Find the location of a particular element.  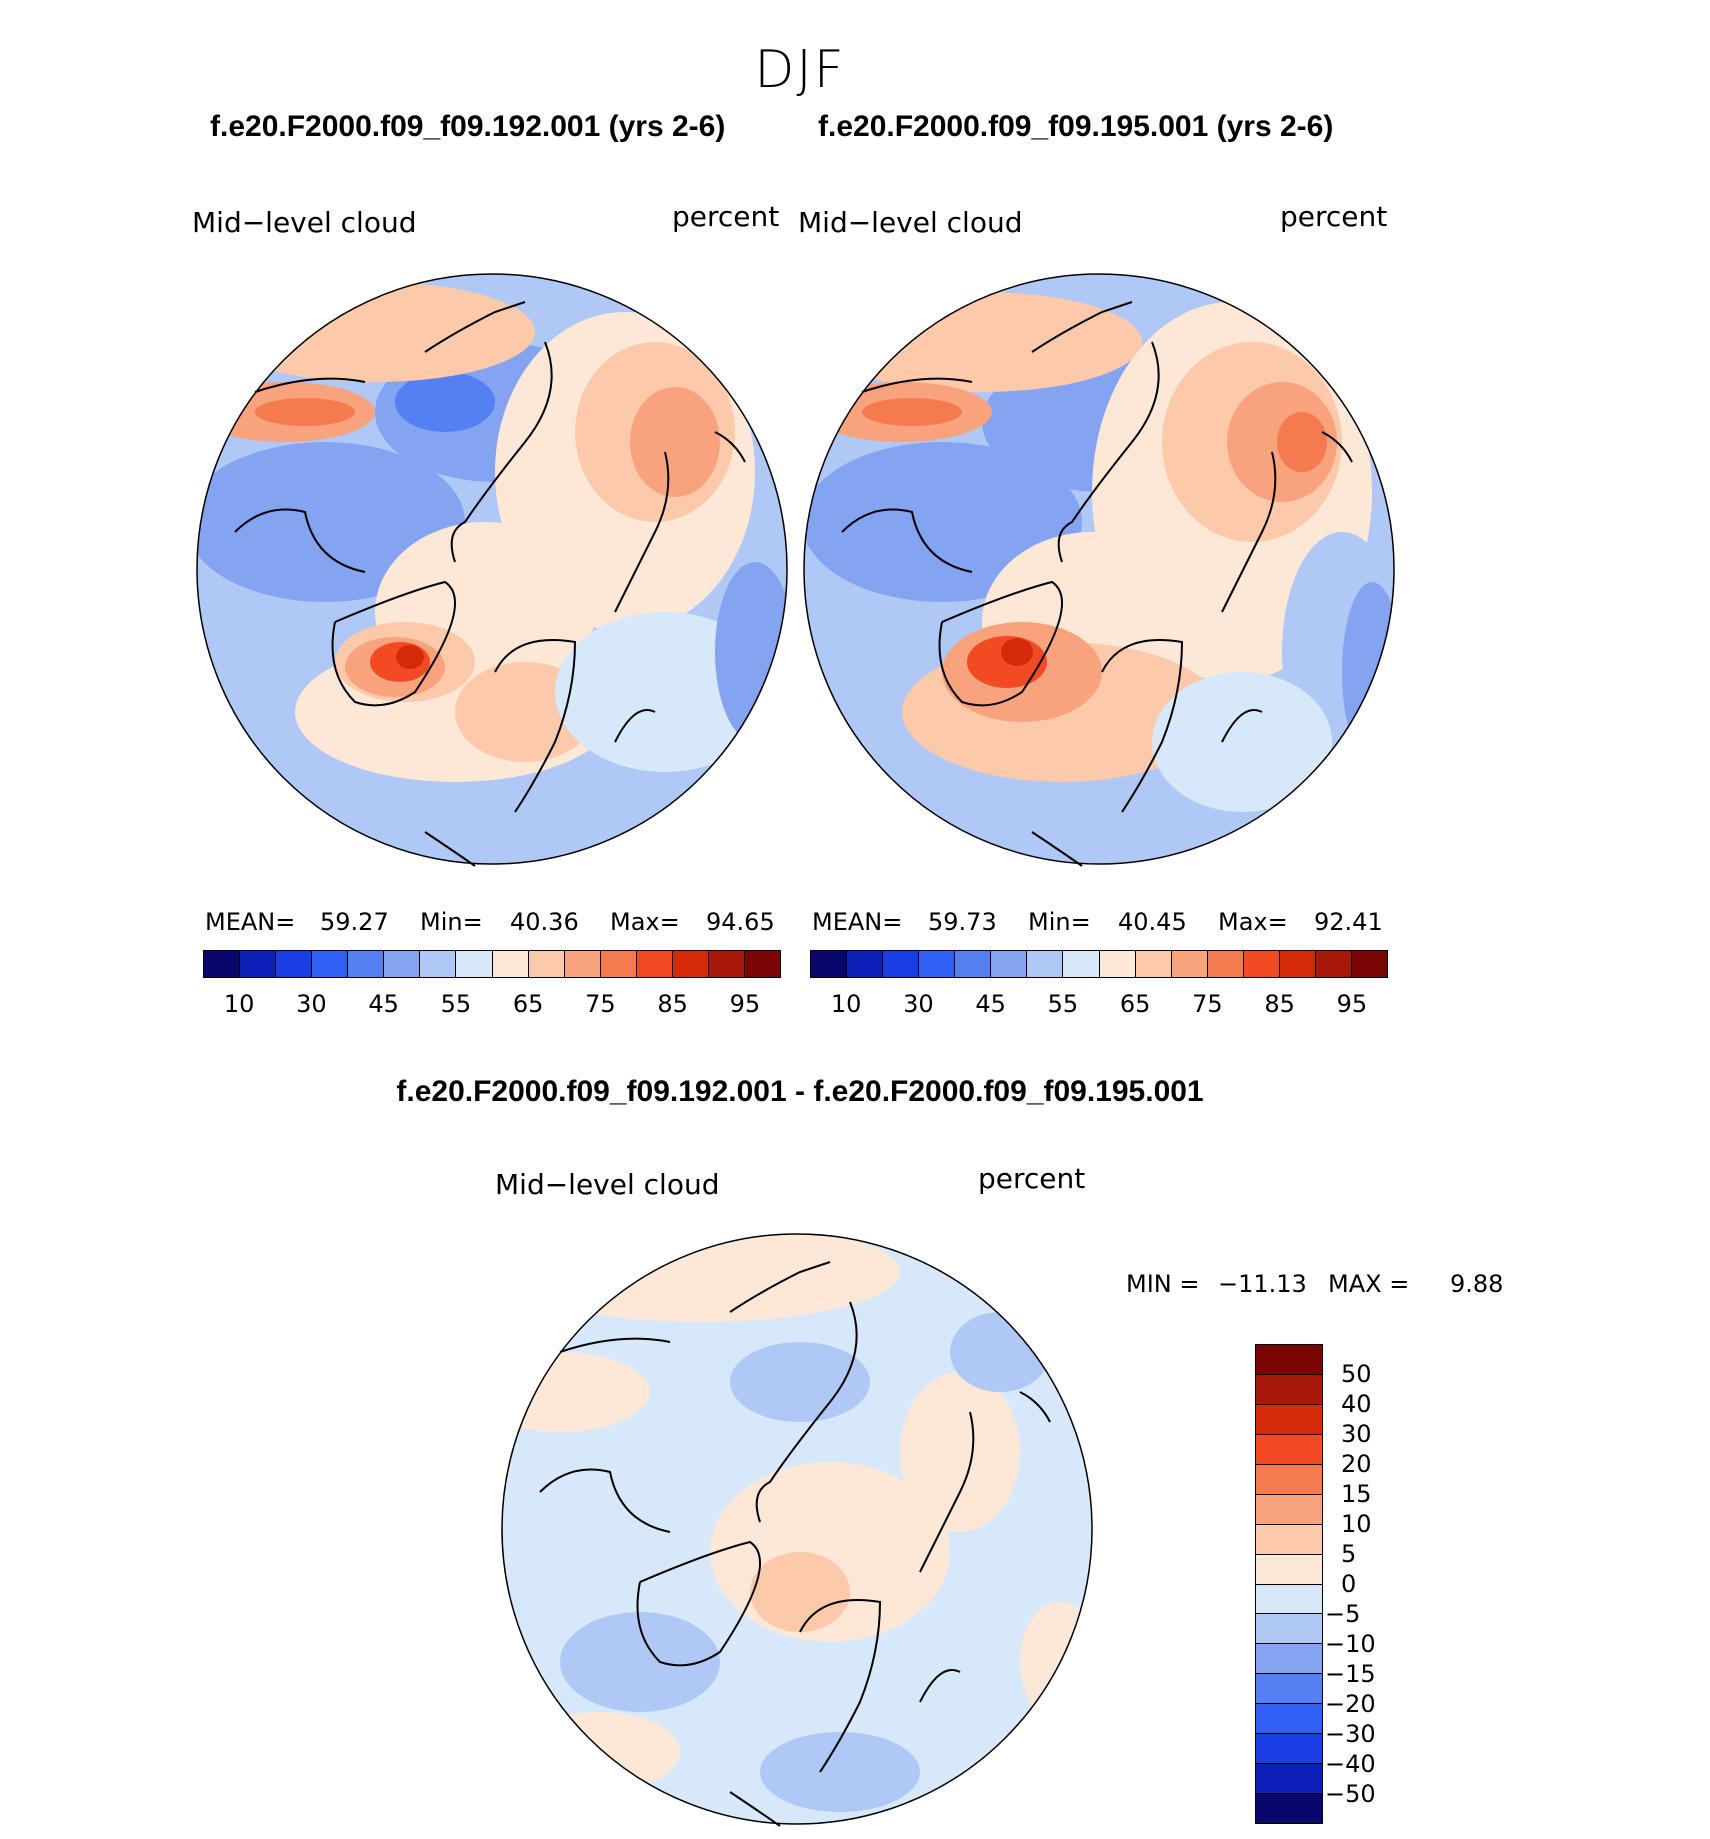

panel-2-mean-label: MEAN= is located at coordinates (857, 922).